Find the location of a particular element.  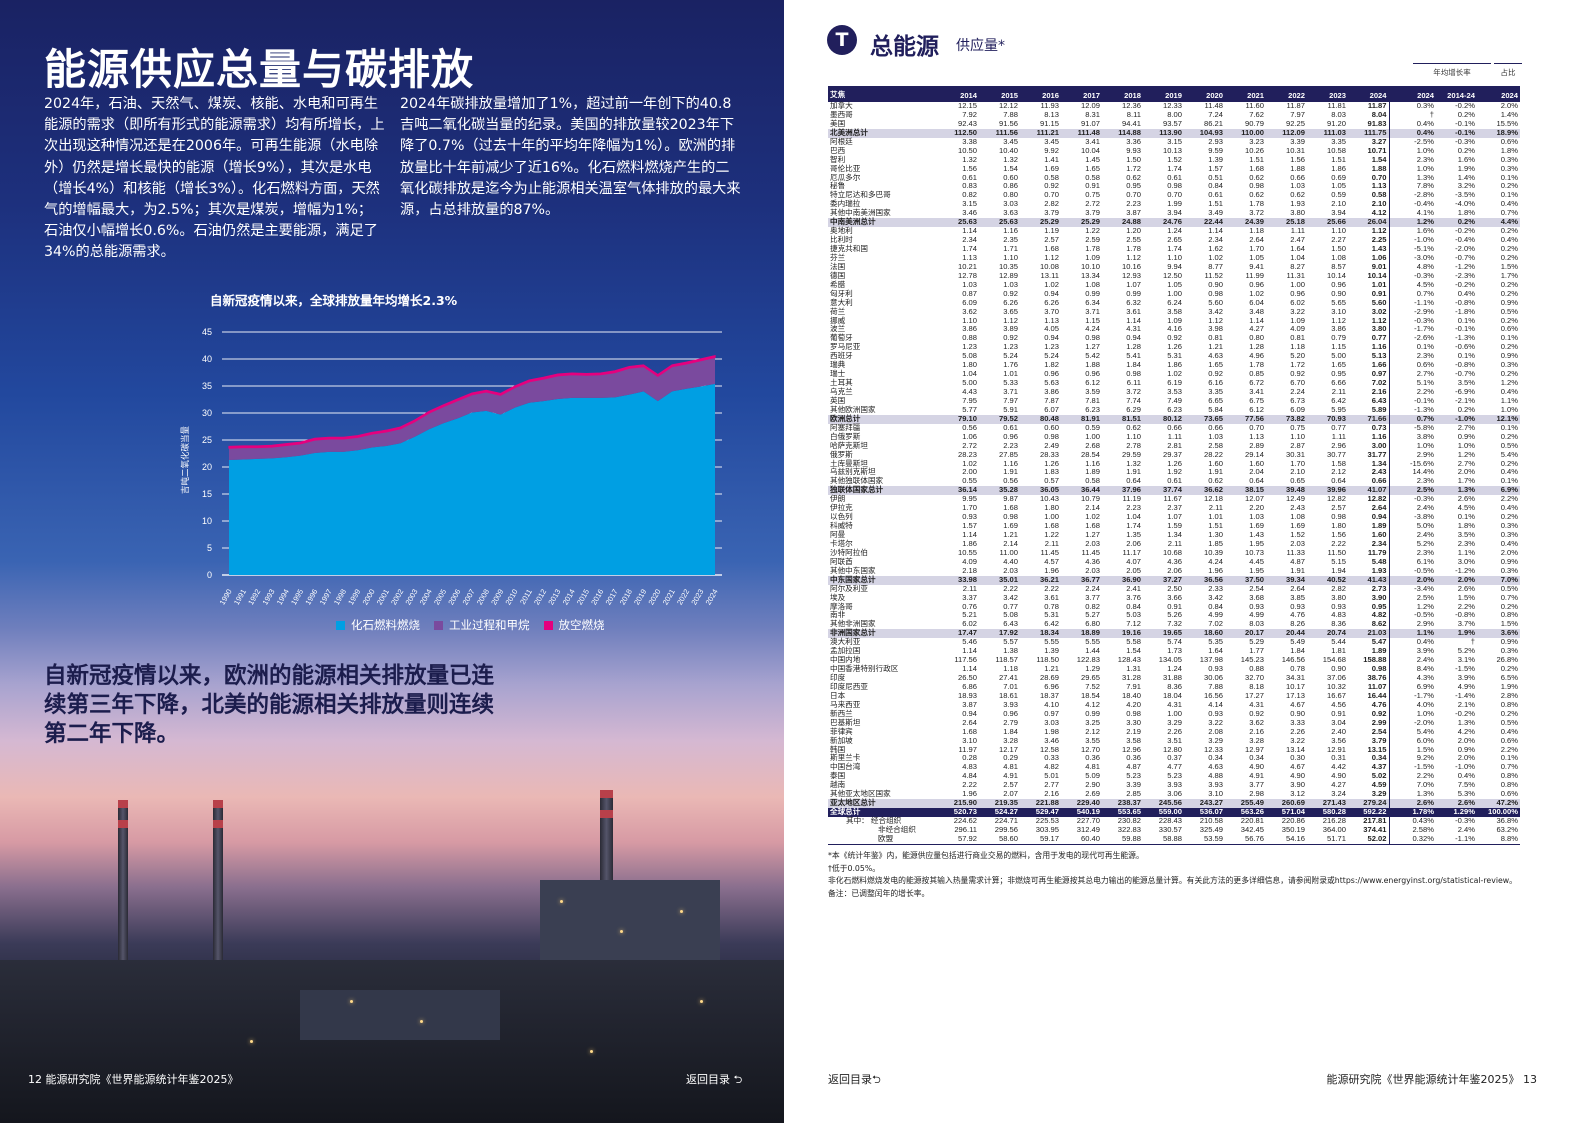

table-cell: 63.2% is located at coordinates (1507, 829).